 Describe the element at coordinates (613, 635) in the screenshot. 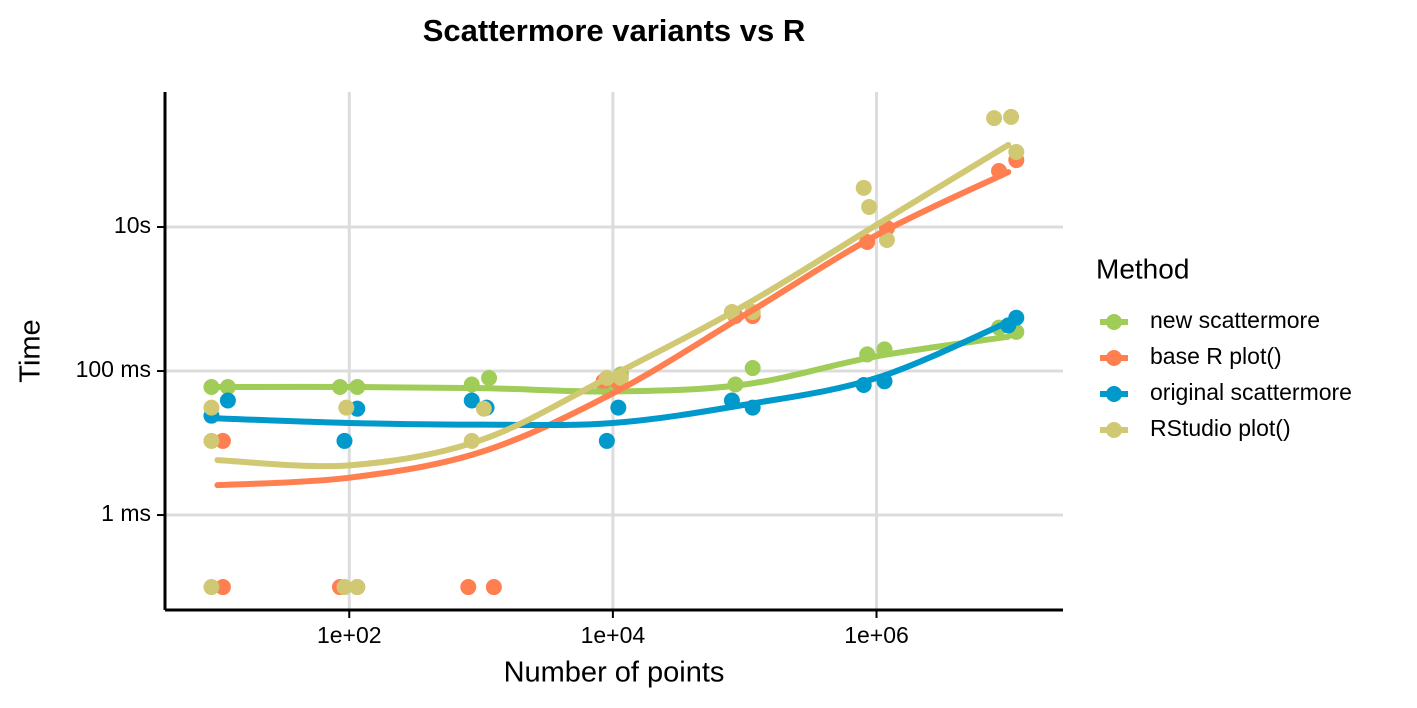

I see `x-tick-label: 1e+04` at that location.